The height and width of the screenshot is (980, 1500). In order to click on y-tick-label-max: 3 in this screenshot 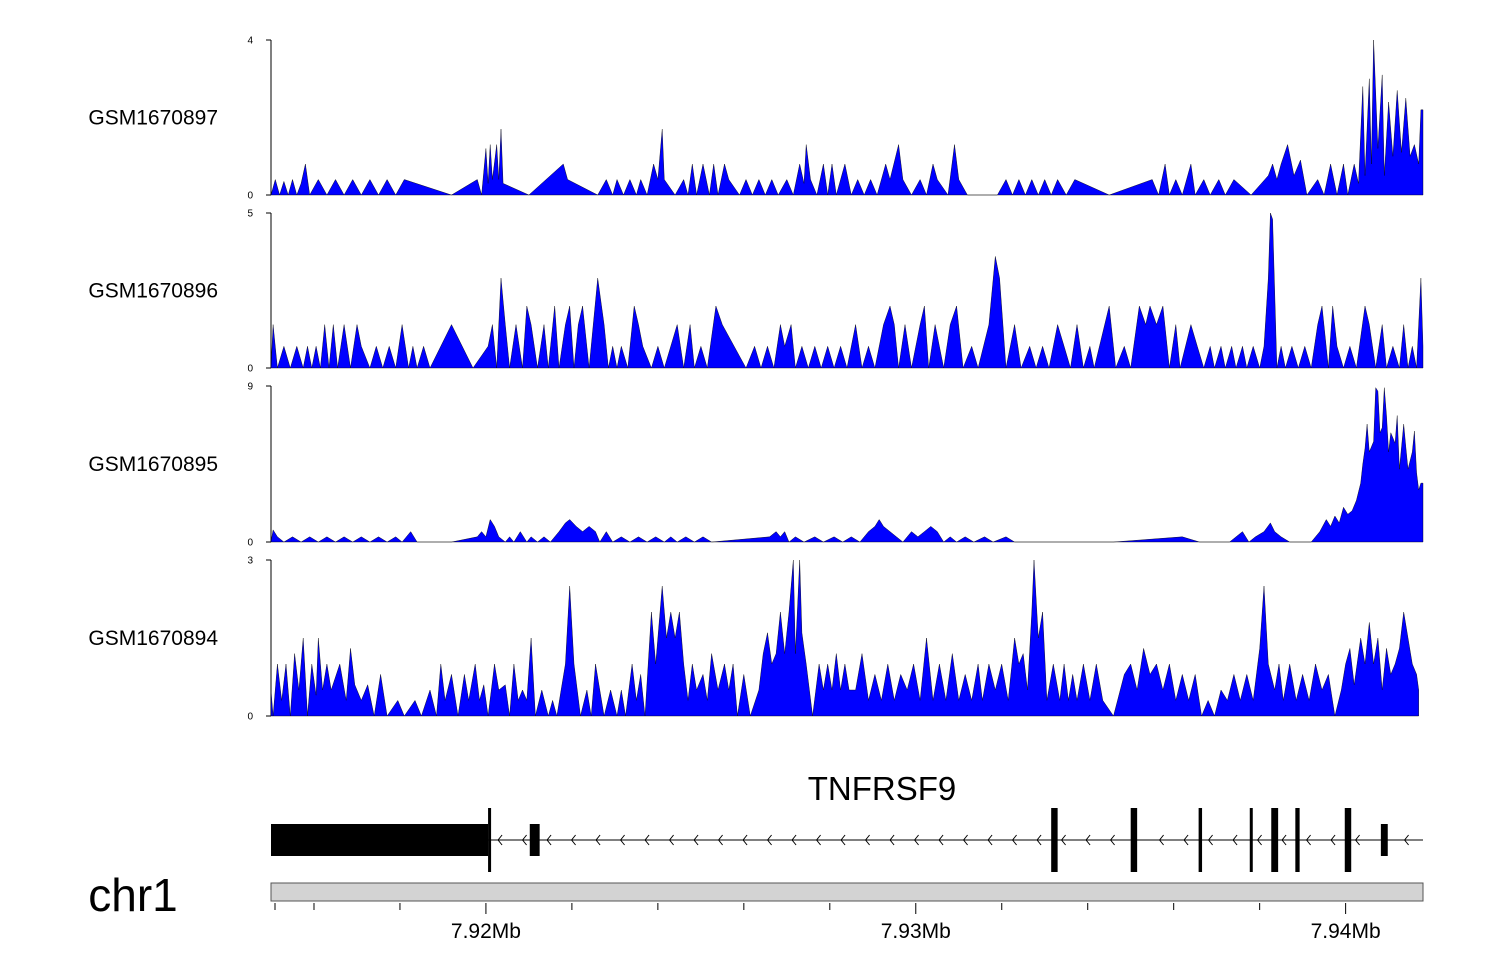, I will do `click(250, 561)`.